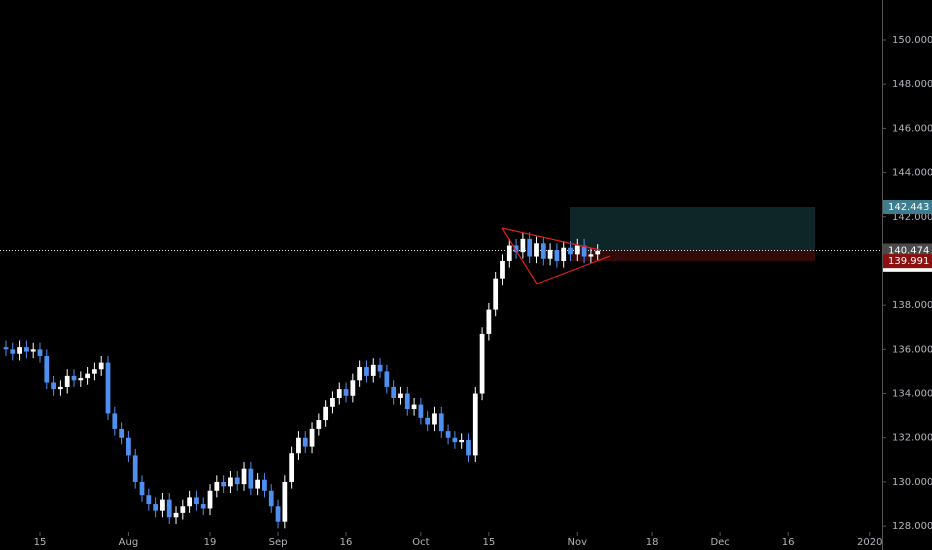 This screenshot has height=550, width=932. Describe the element at coordinates (912, 482) in the screenshot. I see `y-tick-label: 130.000` at that location.